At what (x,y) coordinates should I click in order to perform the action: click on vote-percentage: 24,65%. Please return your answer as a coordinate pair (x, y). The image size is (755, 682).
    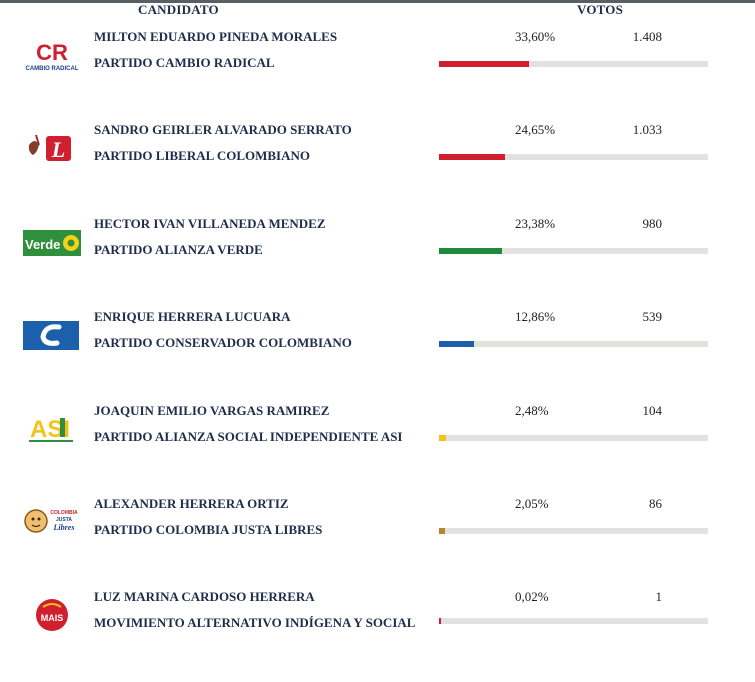
    Looking at the image, I should click on (535, 129).